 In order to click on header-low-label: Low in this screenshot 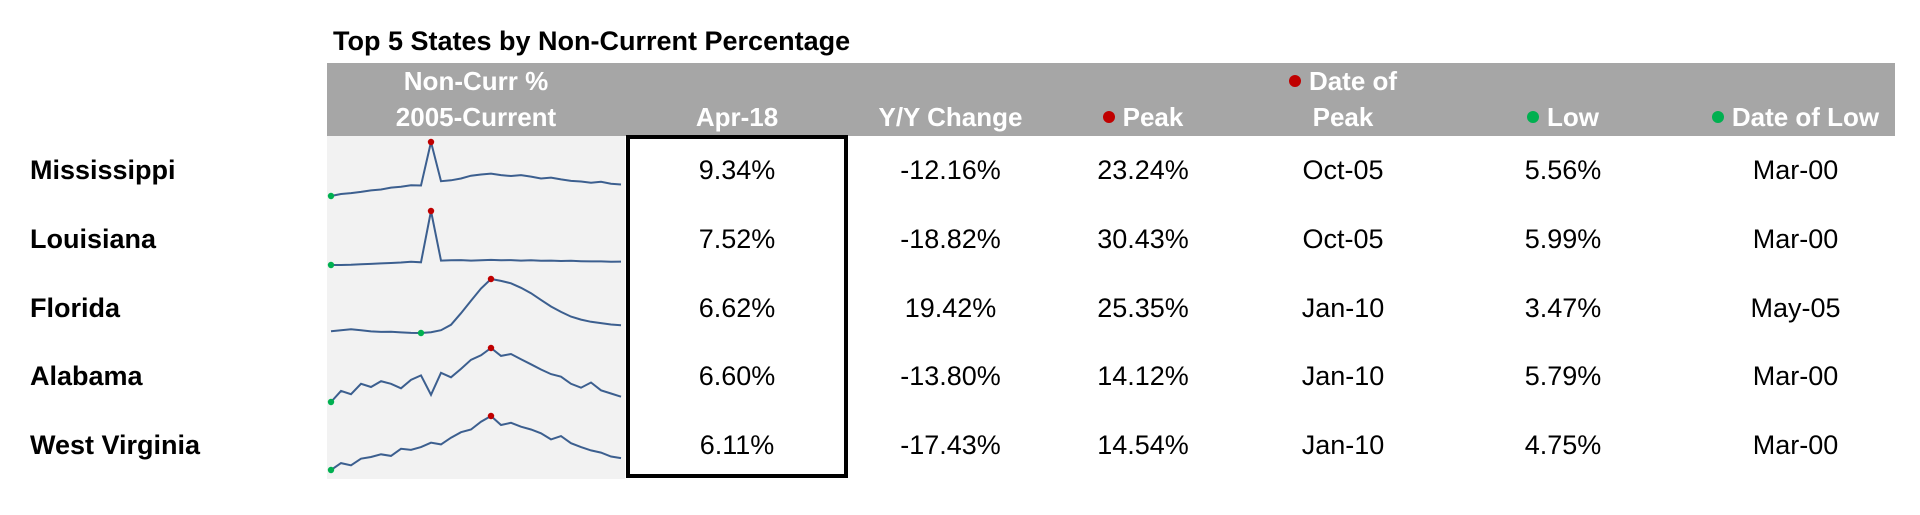, I will do `click(1573, 117)`.